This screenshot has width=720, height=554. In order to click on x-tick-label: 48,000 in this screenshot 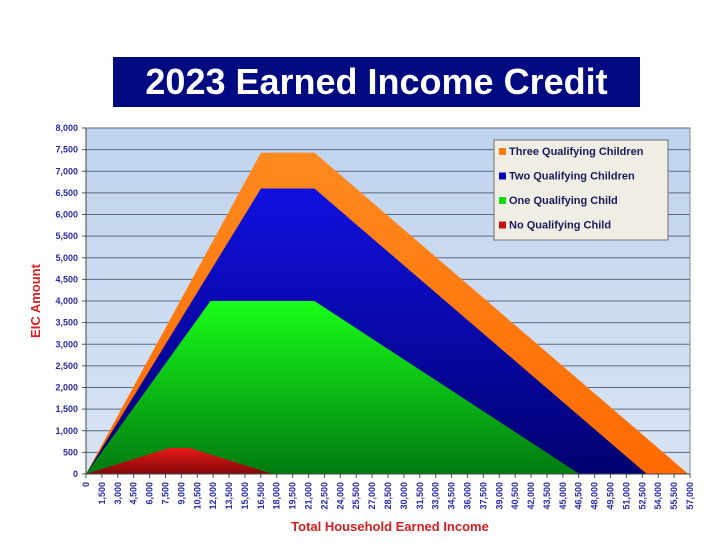, I will do `click(595, 496)`.